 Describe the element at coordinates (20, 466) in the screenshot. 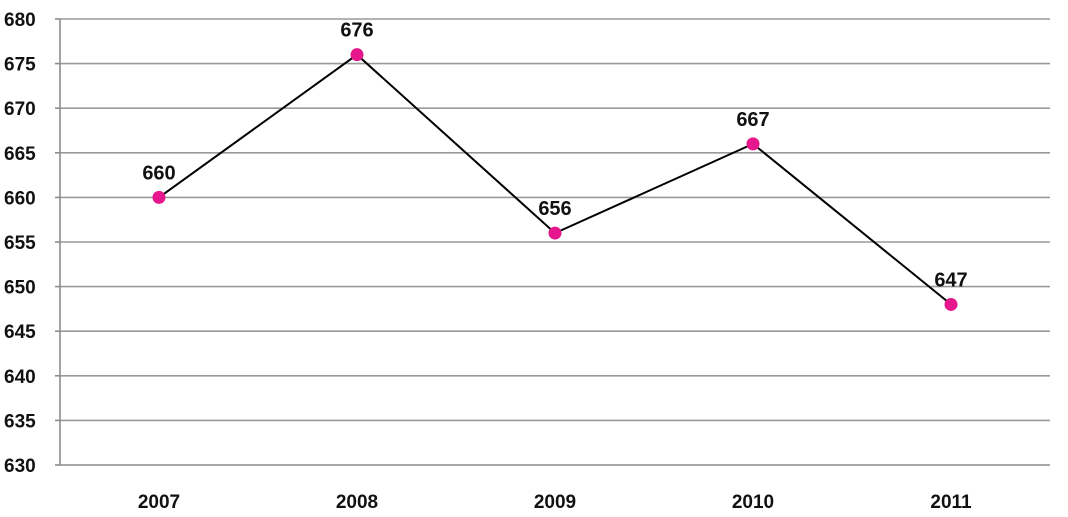

I see `y-tick-label-630: 630` at that location.